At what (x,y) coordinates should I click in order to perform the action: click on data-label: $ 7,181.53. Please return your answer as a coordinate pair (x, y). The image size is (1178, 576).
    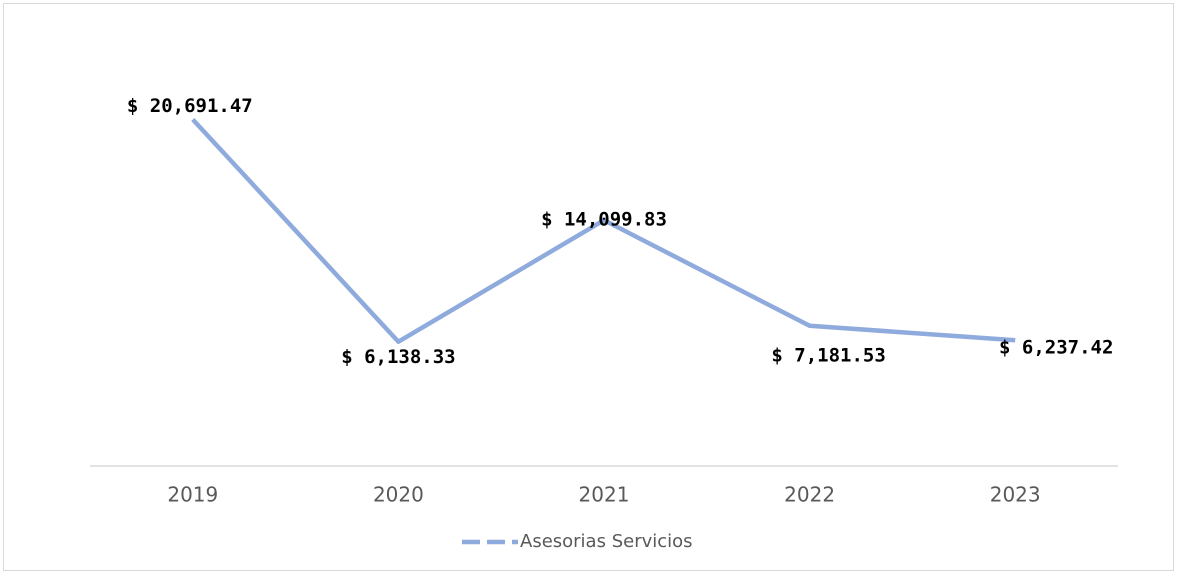
    Looking at the image, I should click on (828, 355).